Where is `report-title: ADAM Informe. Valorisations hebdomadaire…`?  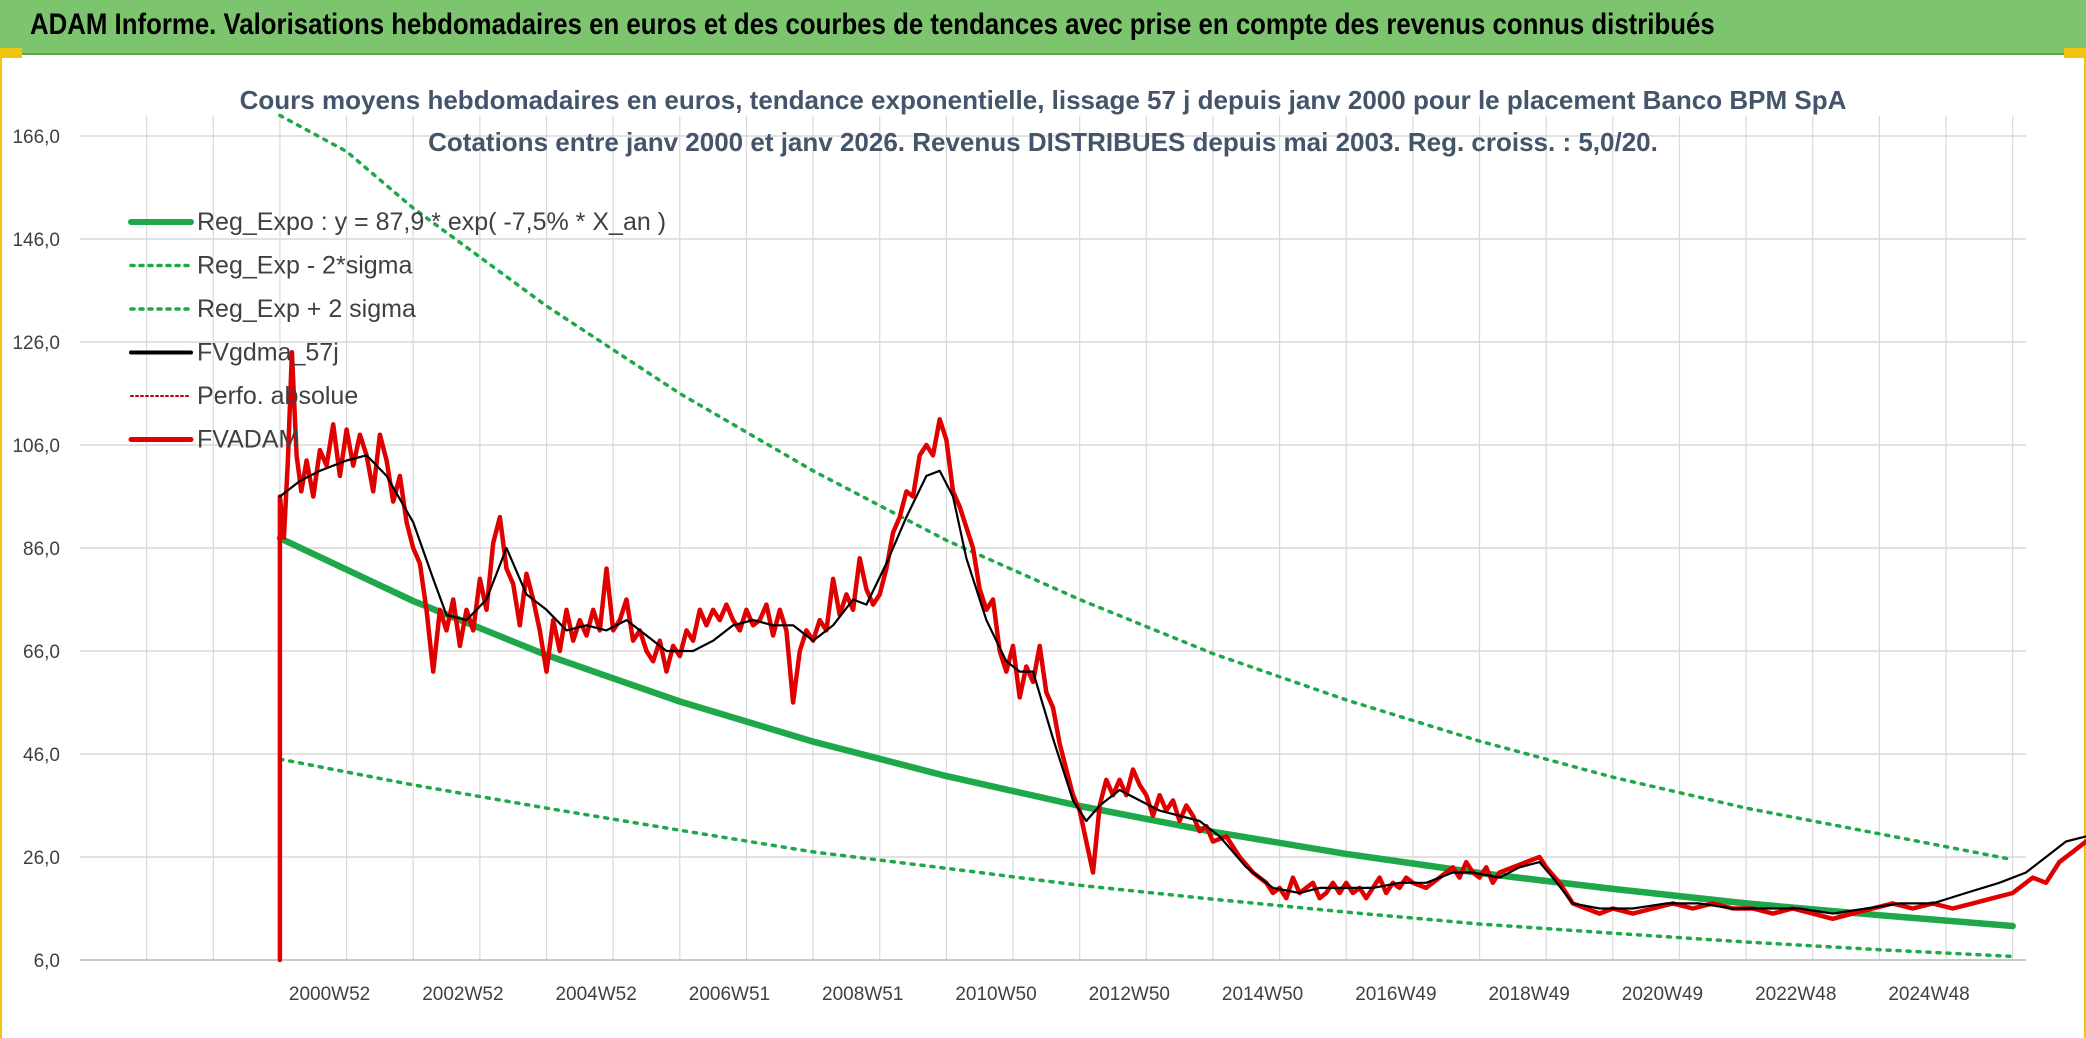 report-title: ADAM Informe. Valorisations hebdomadaire… is located at coordinates (872, 24).